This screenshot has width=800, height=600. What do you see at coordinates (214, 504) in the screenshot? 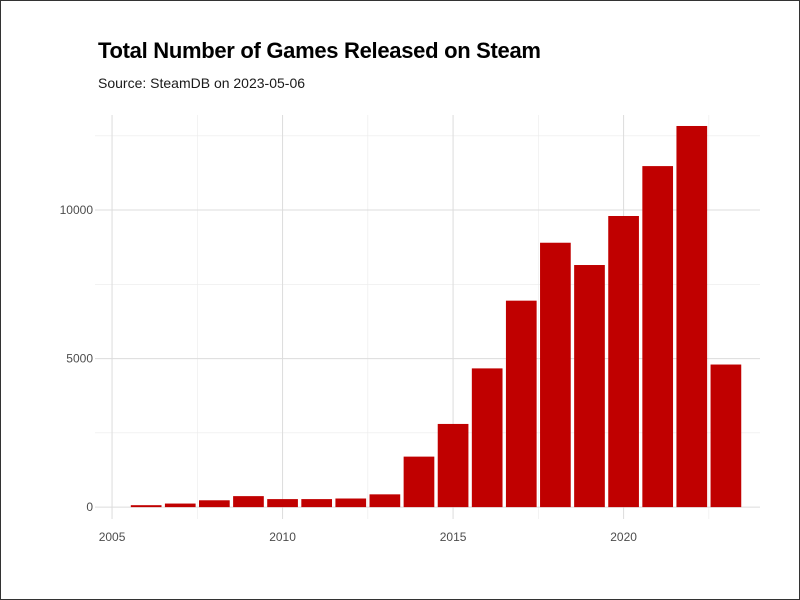
I see `bar-2008` at bounding box center [214, 504].